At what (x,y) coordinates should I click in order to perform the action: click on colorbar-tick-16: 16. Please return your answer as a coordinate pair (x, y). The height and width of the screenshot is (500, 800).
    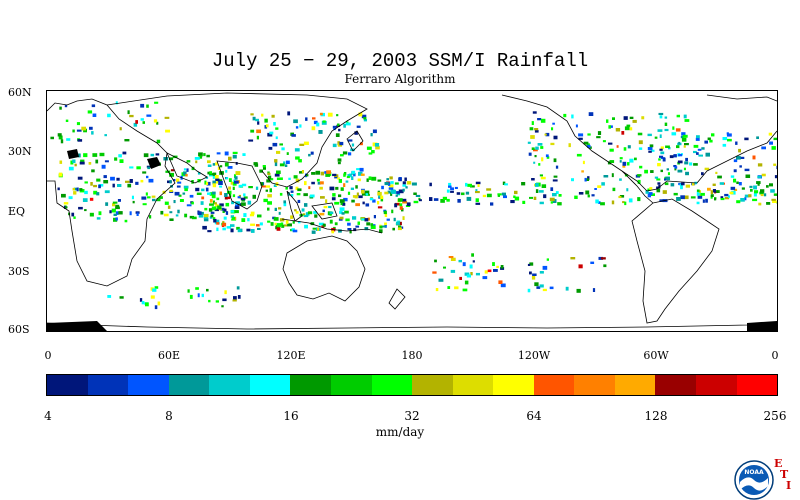
    Looking at the image, I should click on (291, 416).